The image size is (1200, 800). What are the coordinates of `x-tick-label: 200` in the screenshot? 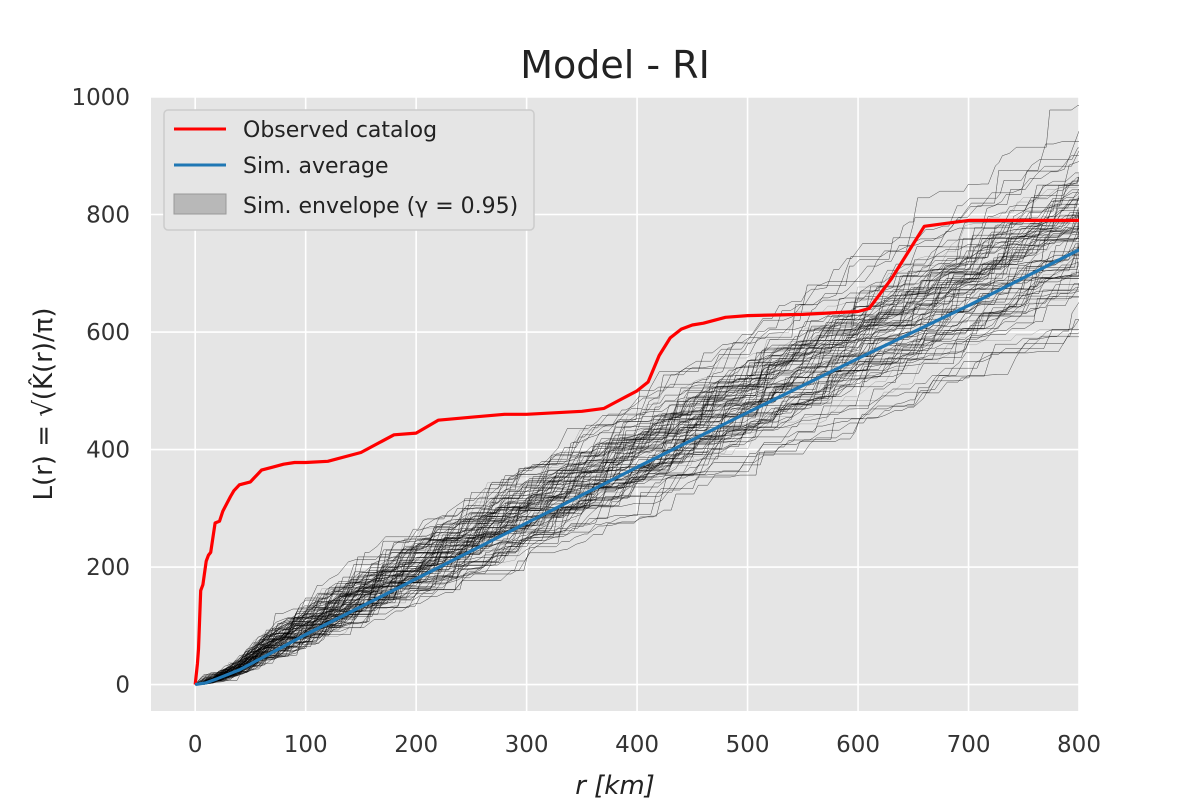 It's located at (416, 745).